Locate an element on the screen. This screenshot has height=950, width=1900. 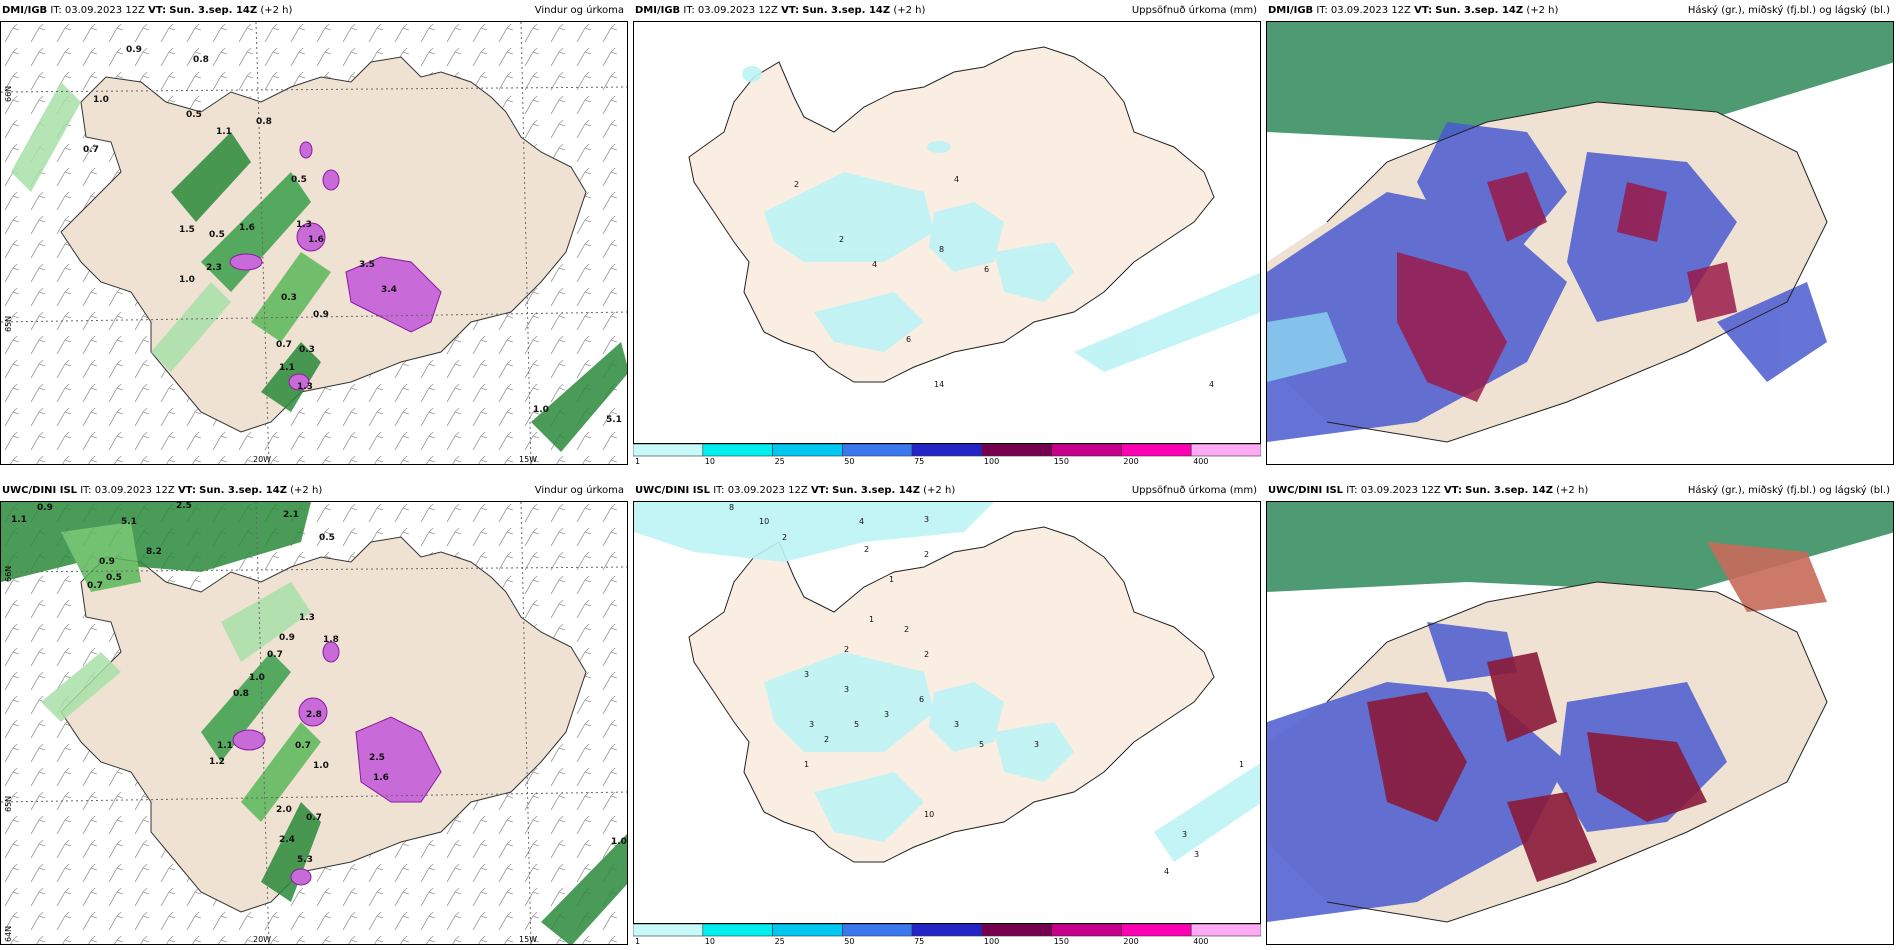
lat-label: 65N is located at coordinates (8, 804).